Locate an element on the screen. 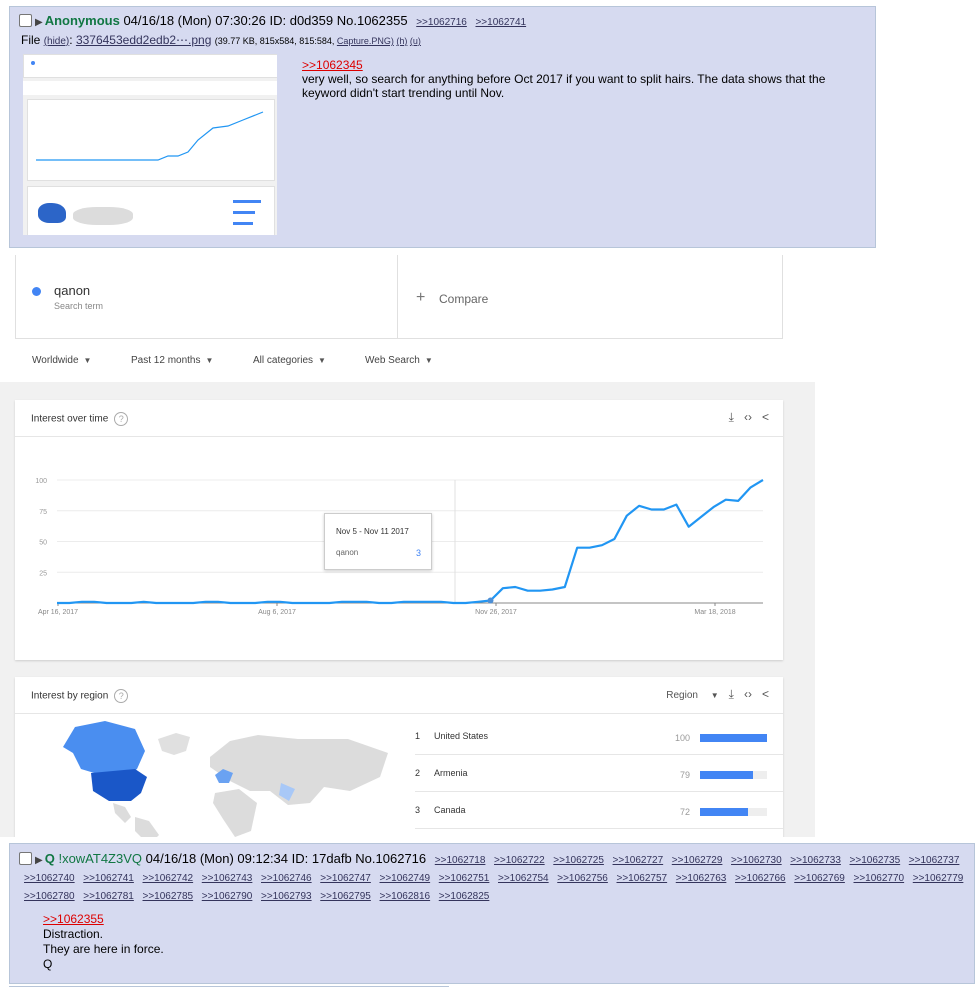 The height and width of the screenshot is (990, 978). thumb-term-card is located at coordinates (150, 66).